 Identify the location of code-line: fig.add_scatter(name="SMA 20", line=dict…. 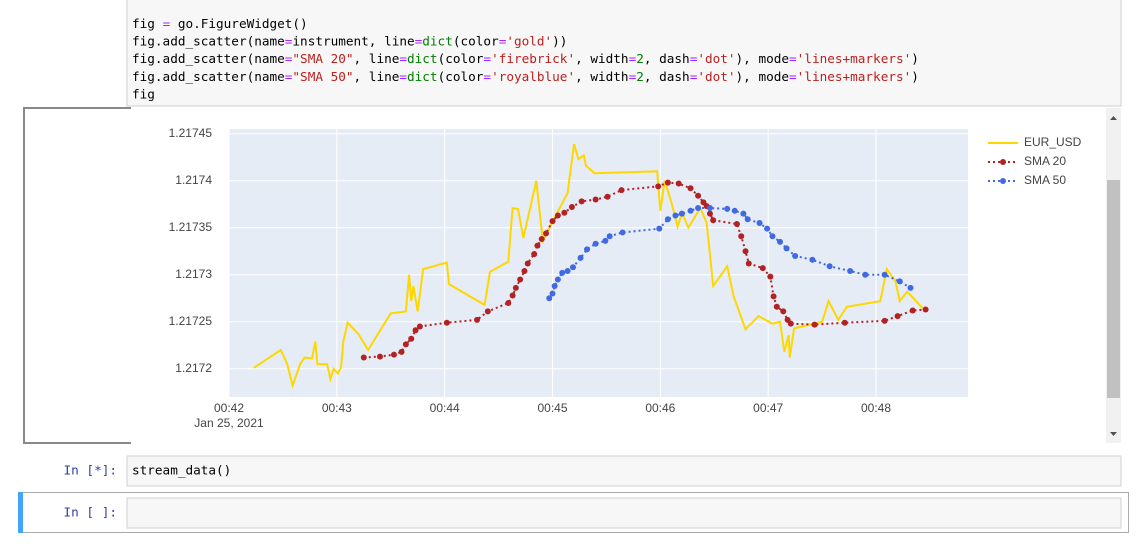
(525, 58).